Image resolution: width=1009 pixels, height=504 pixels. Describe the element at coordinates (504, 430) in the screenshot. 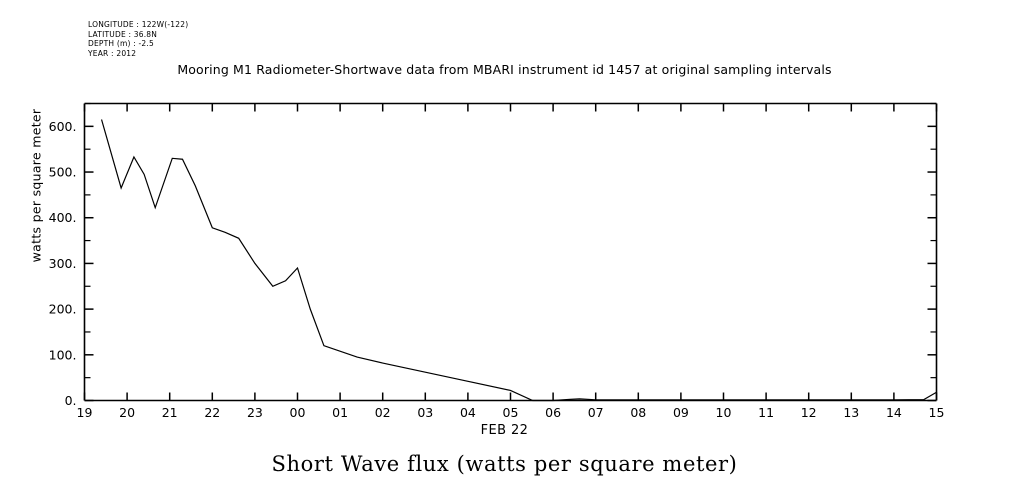

I see `x-axis-group-label: FEB 22` at that location.